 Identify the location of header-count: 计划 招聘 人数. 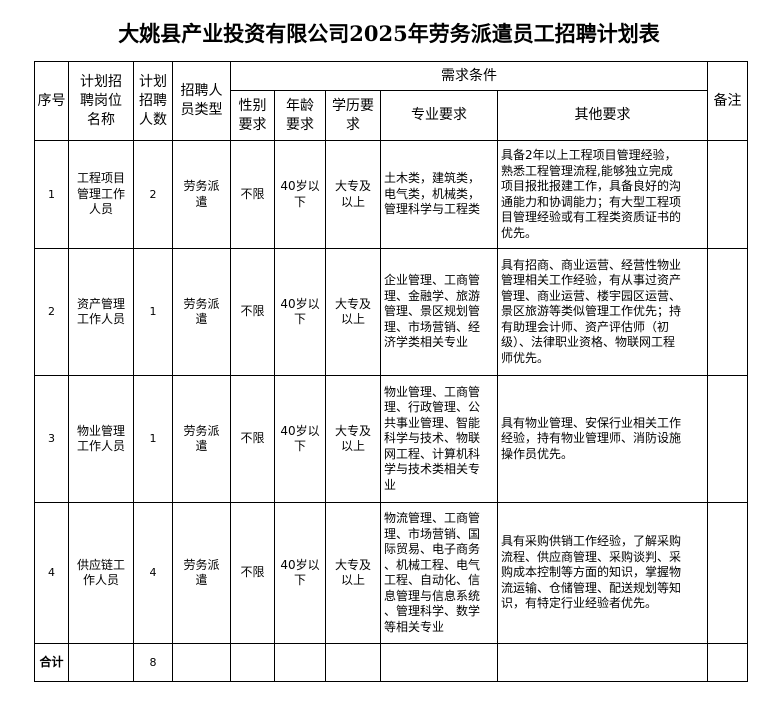
(153, 101).